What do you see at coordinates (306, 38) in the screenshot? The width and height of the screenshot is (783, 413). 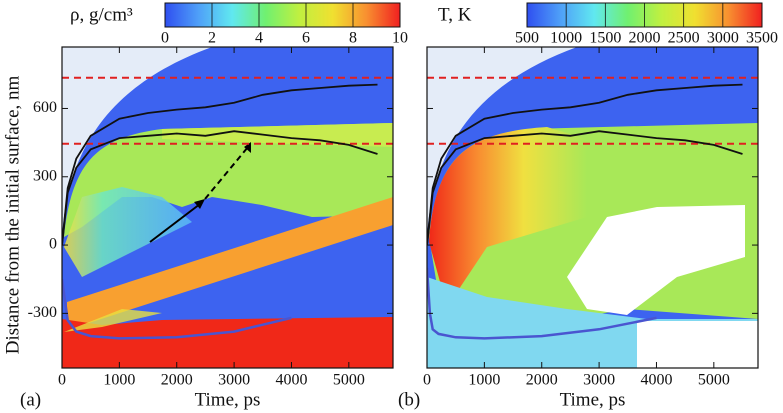 I see `colorbar-tick-label: 6` at bounding box center [306, 38].